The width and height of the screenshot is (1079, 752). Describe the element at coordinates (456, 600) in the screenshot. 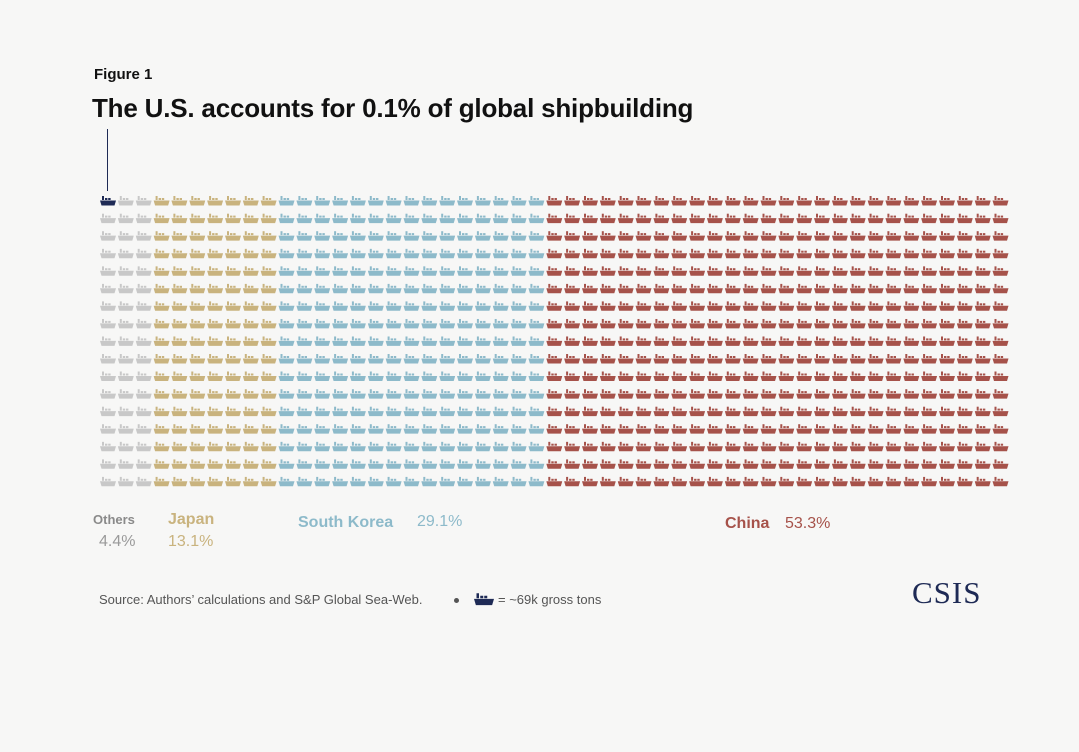

I see `separator-dot` at that location.